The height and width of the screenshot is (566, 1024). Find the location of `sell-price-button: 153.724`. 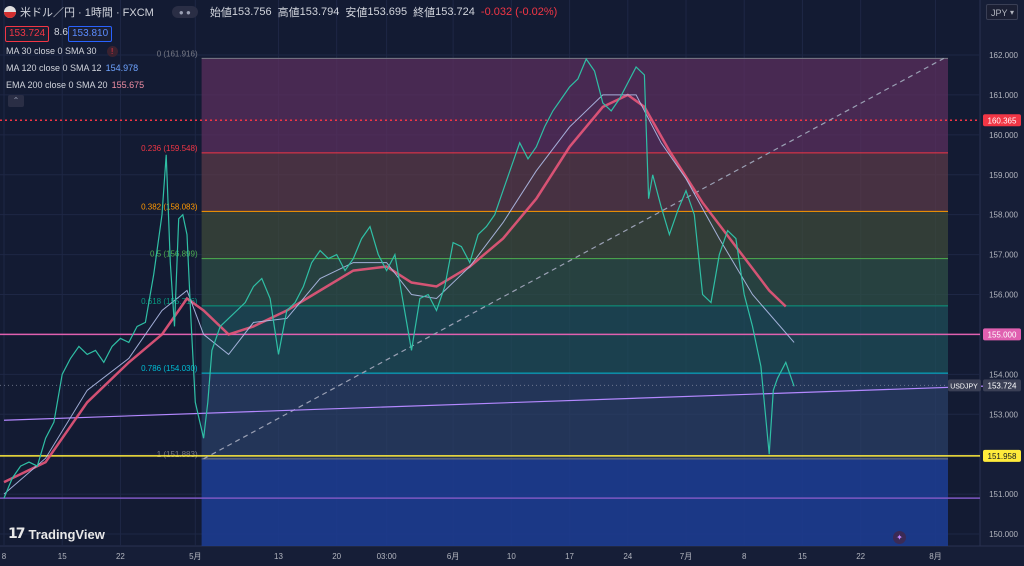

sell-price-button: 153.724 is located at coordinates (27, 34).